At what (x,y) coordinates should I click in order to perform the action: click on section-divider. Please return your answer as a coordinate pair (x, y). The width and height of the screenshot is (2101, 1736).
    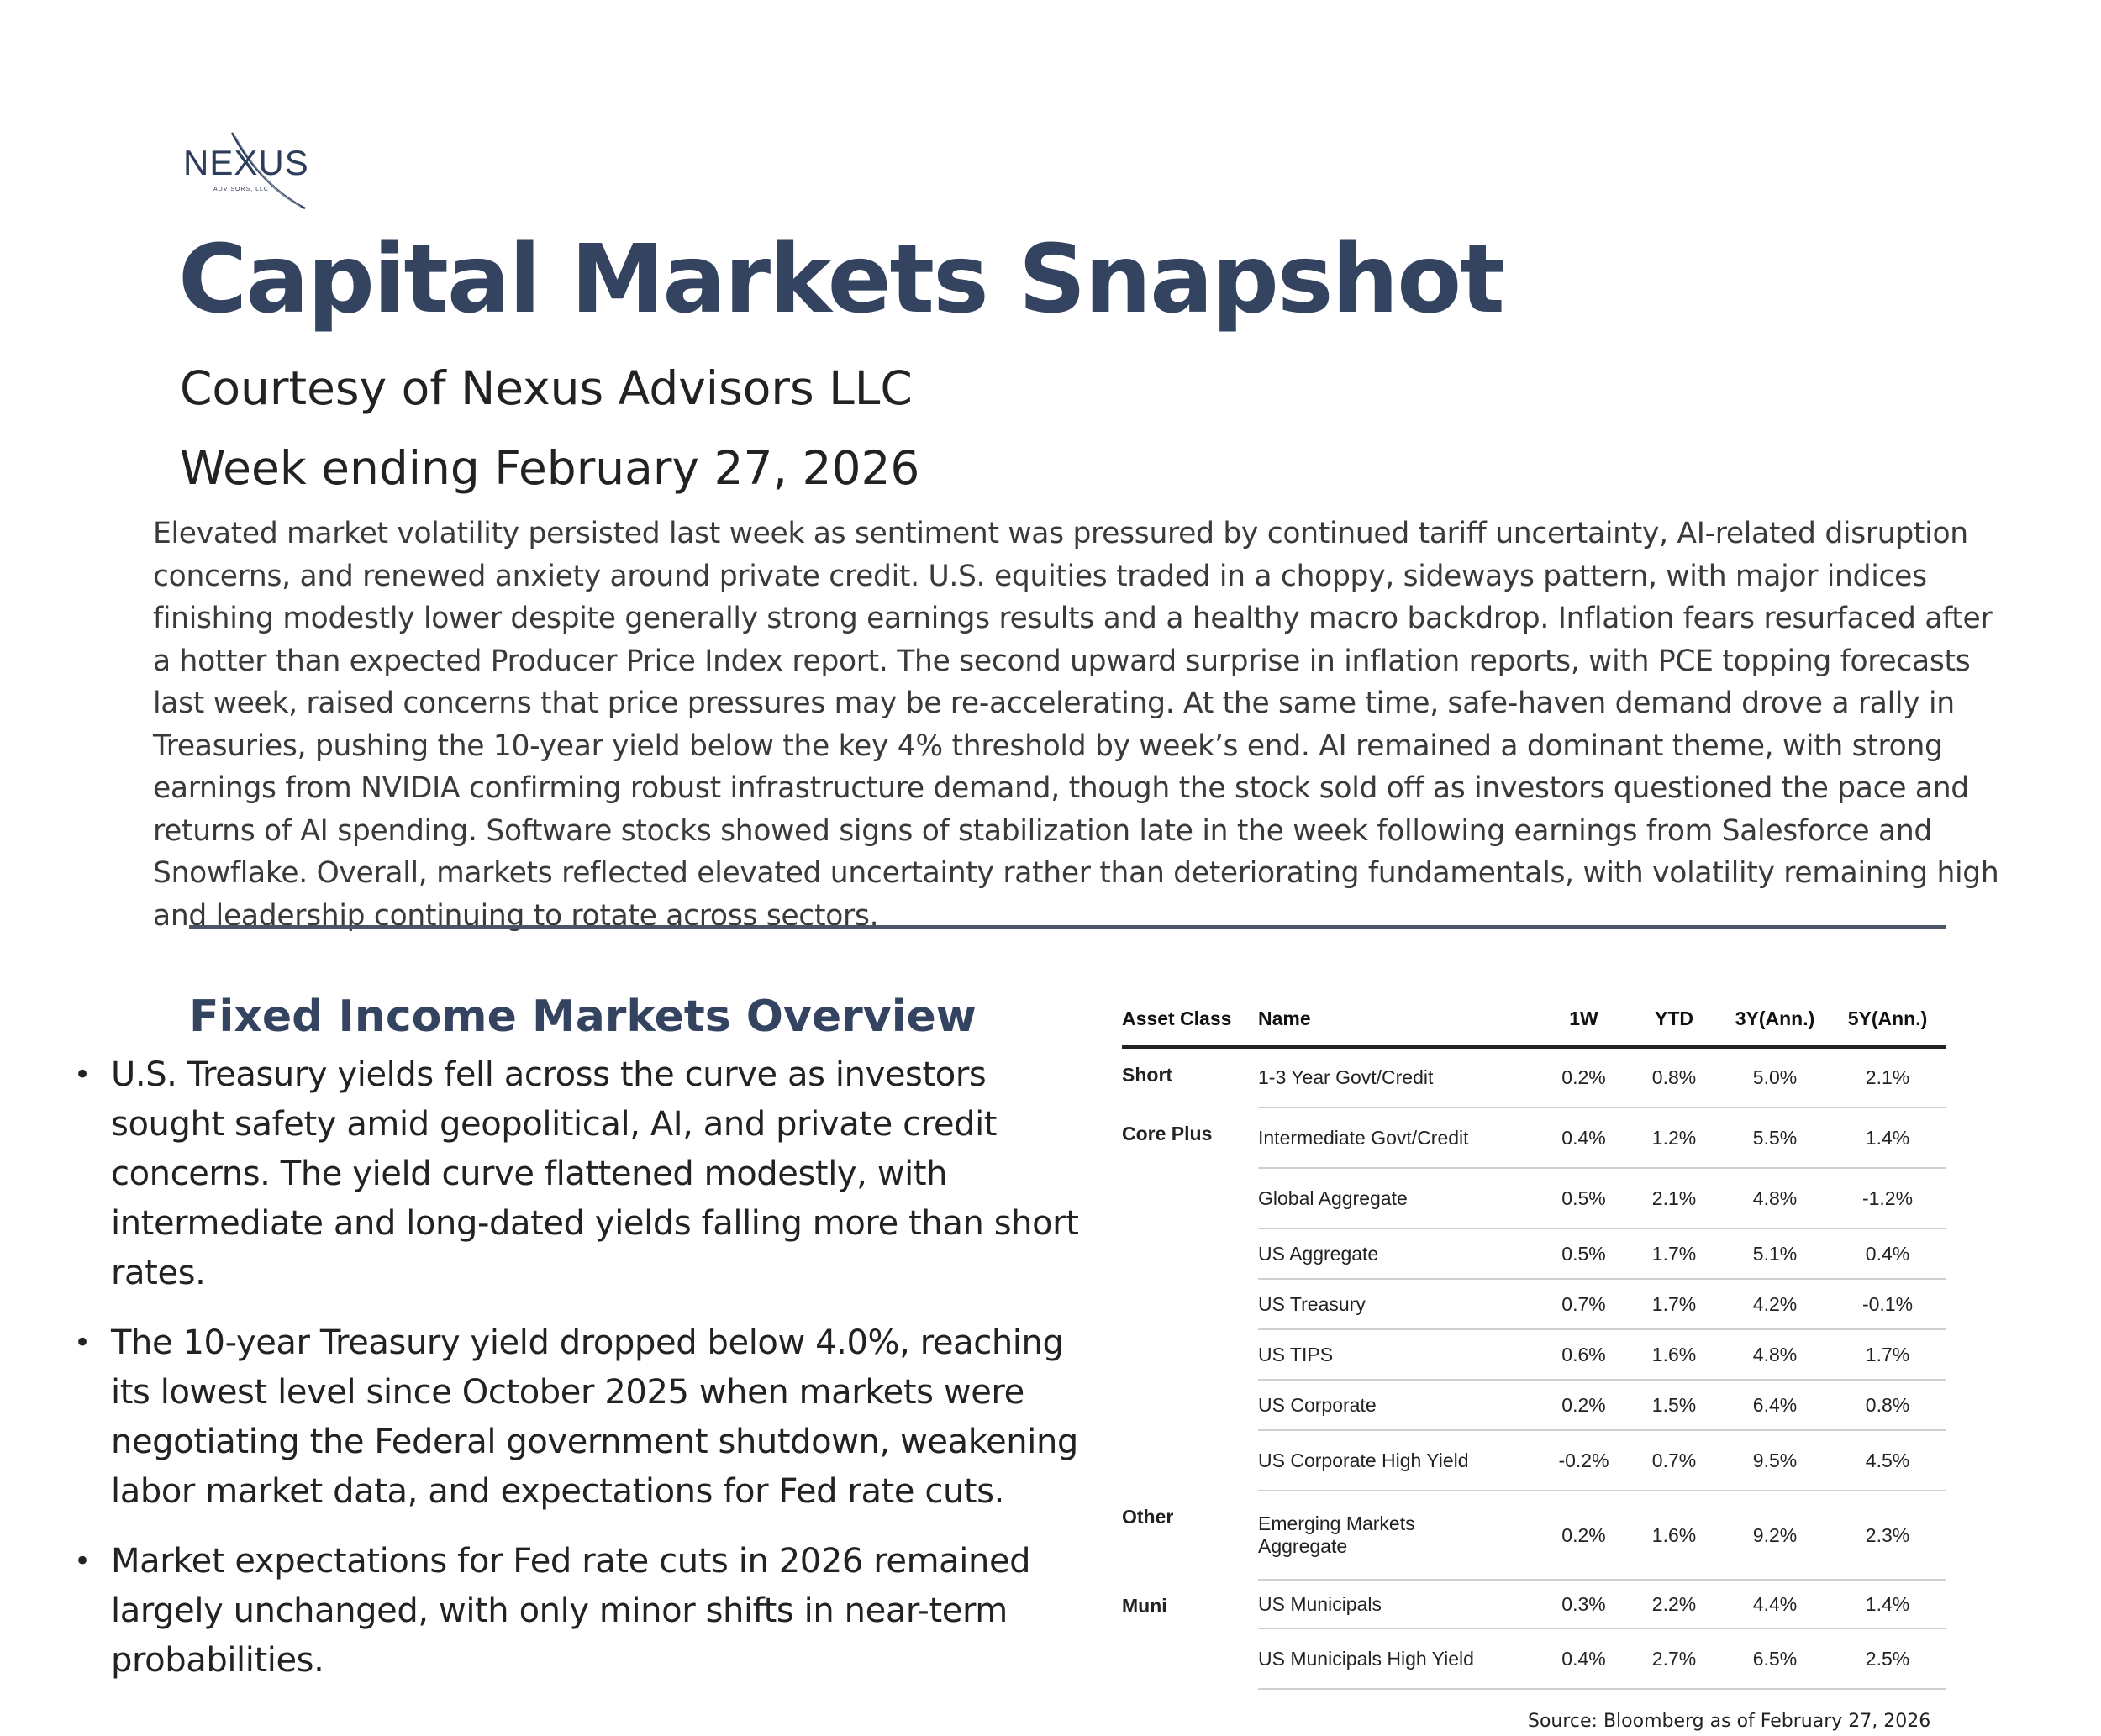
    Looking at the image, I should click on (1067, 927).